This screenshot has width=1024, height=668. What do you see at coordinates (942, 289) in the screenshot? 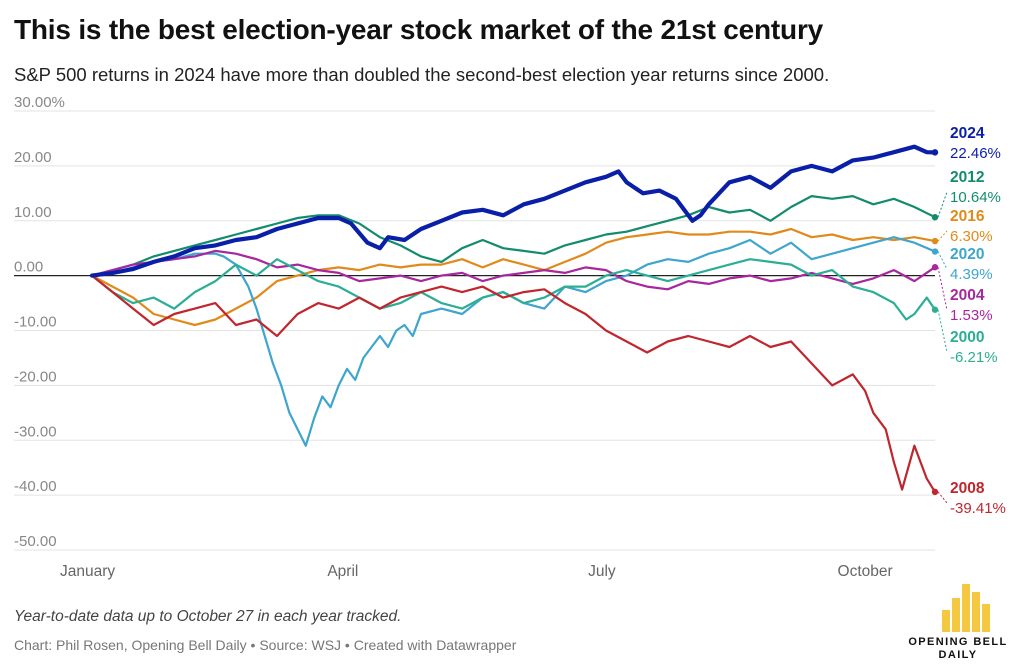
I see `label-leader-2004` at bounding box center [942, 289].